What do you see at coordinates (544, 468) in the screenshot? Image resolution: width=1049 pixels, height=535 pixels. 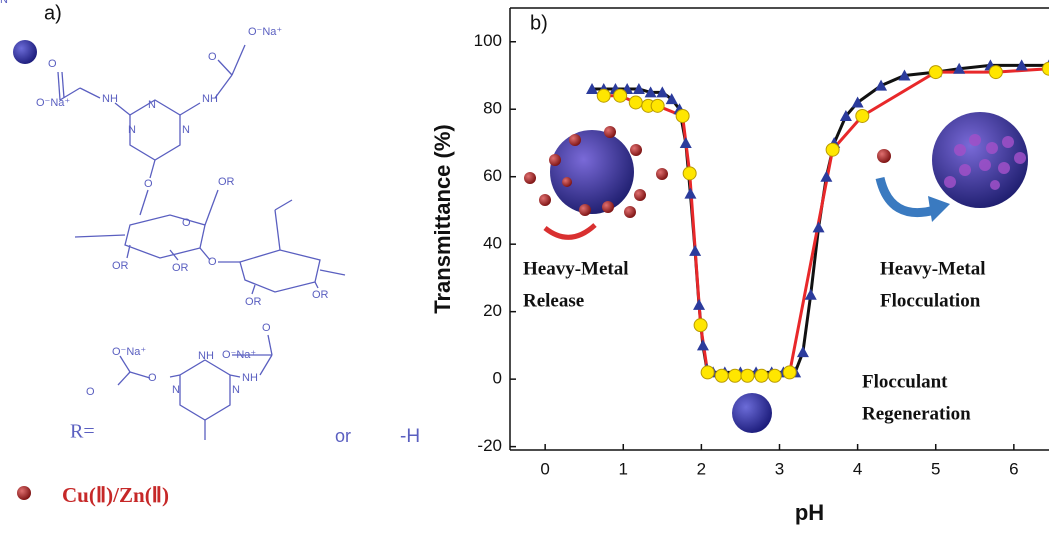 I see `x-tick-label: 0` at bounding box center [544, 468].